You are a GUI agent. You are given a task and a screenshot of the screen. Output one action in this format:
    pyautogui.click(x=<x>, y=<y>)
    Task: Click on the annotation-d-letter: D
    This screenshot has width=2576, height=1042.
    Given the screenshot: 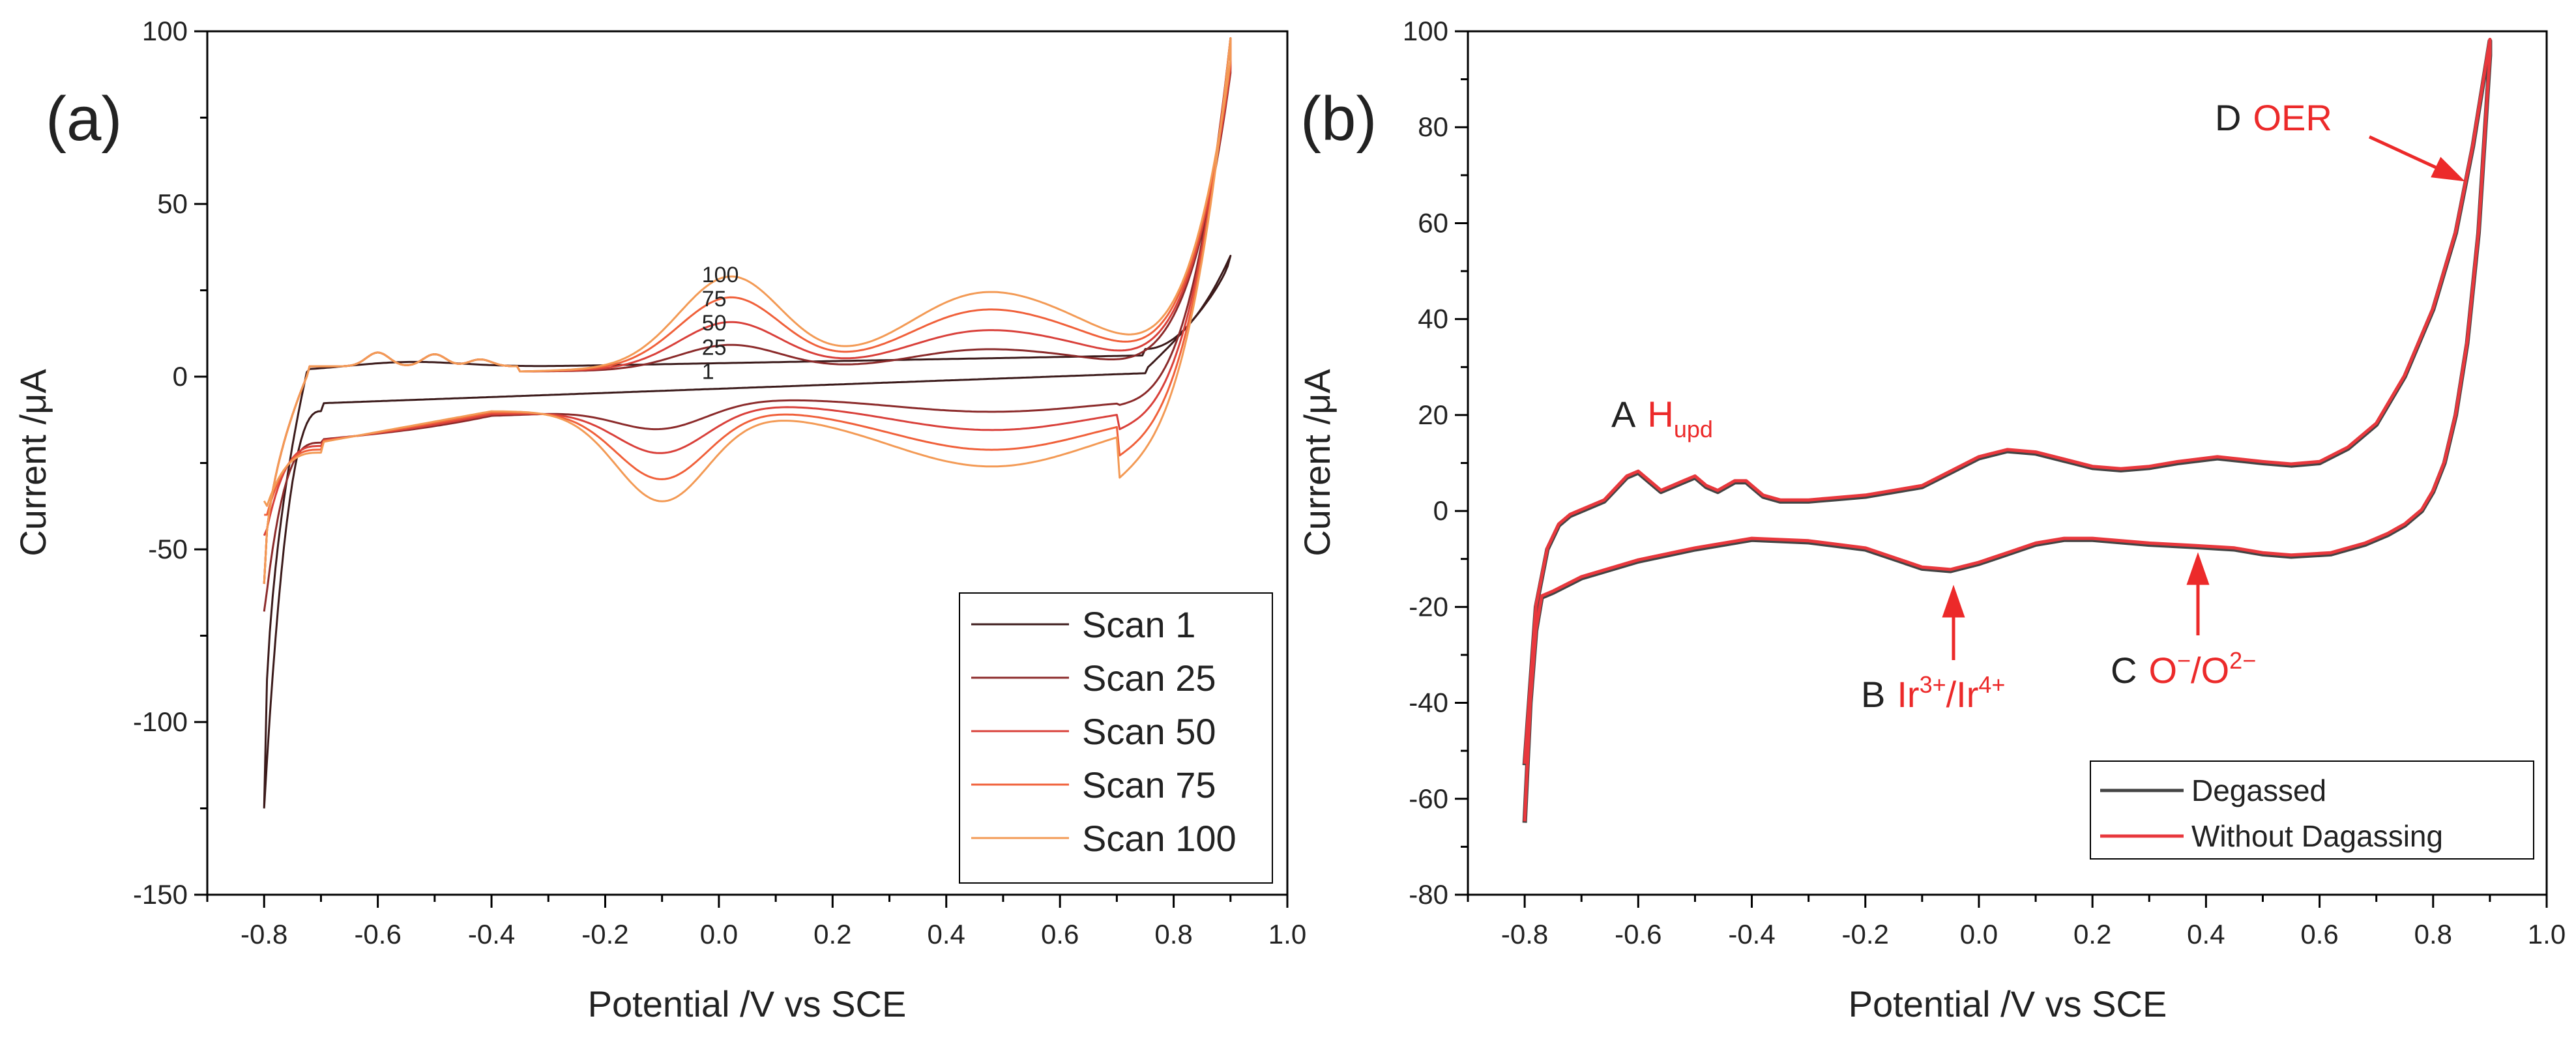 What is the action you would take?
    pyautogui.click(x=2228, y=117)
    